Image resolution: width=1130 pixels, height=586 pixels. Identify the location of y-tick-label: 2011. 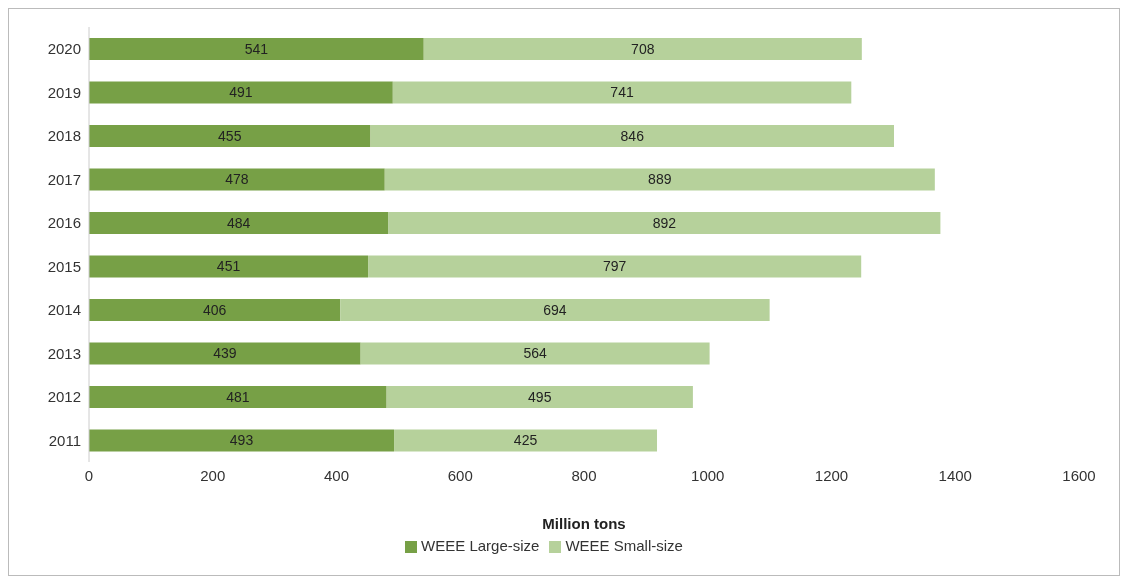
(64, 440).